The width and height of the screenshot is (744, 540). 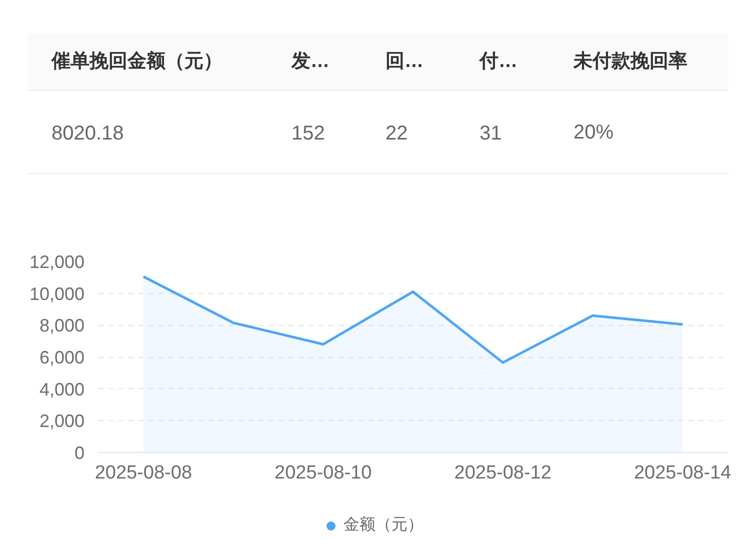 I want to click on y-tick-label: 2,000, so click(x=62, y=421).